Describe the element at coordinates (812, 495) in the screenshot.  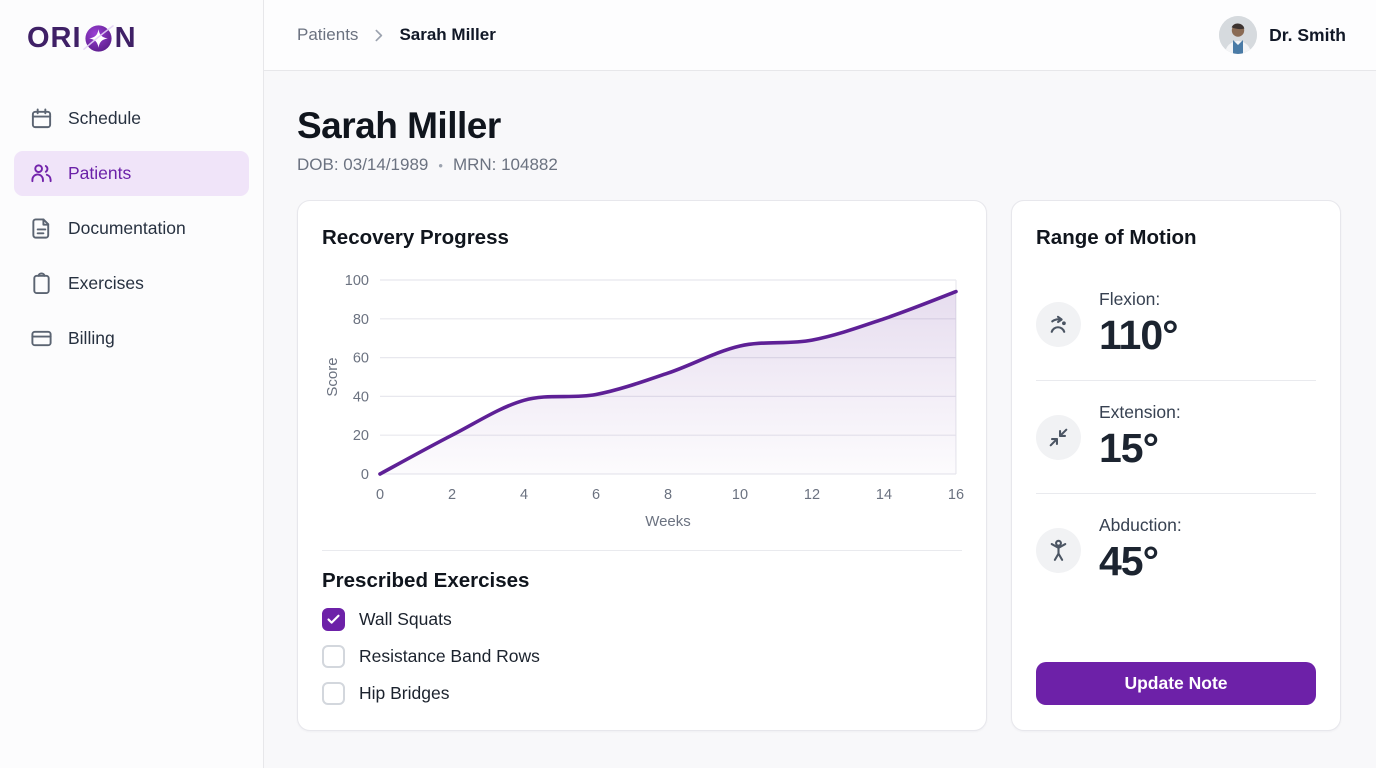
I see `svg-text: 12` at that location.